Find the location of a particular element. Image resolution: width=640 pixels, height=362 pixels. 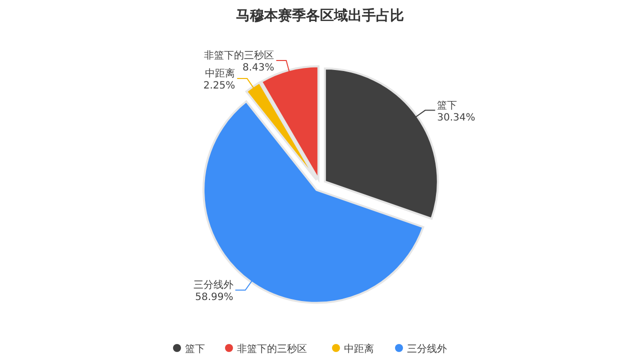

legend-label: 篮下 is located at coordinates (195, 349).